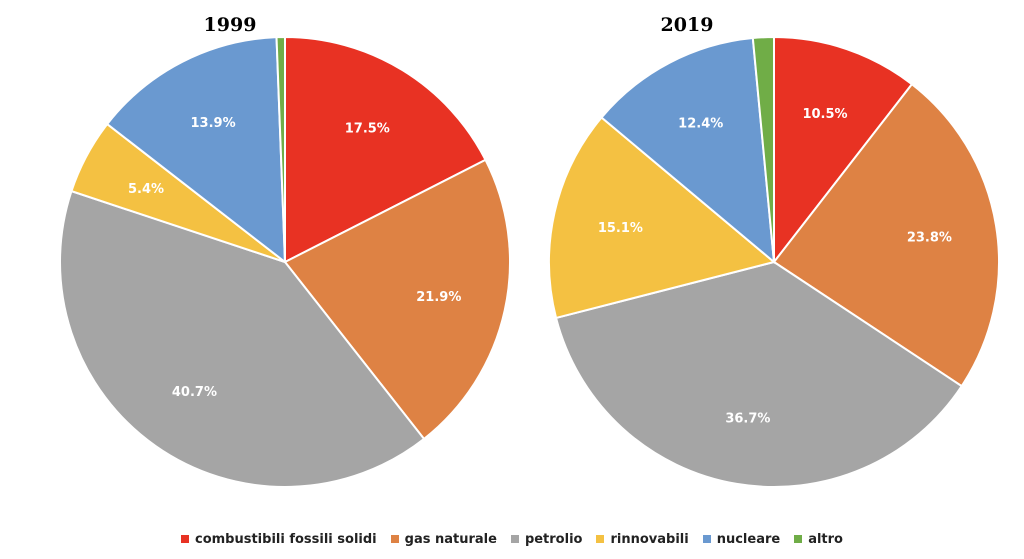 This screenshot has width=1024, height=559. I want to click on pie-slice-2019-gas-naturale, so click(886, 235).